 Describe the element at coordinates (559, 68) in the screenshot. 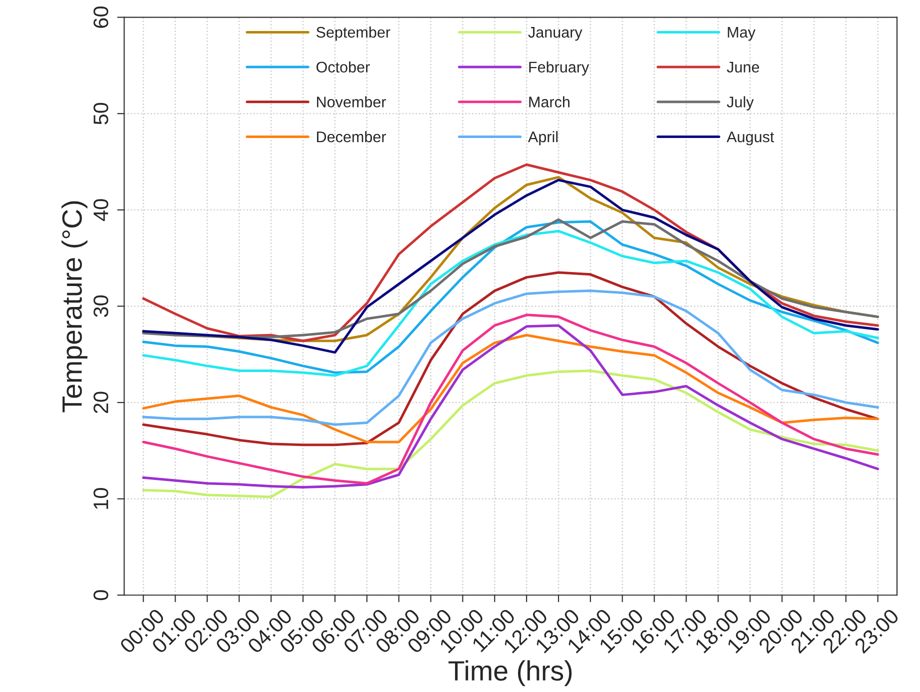

I see `legend-label: February` at that location.